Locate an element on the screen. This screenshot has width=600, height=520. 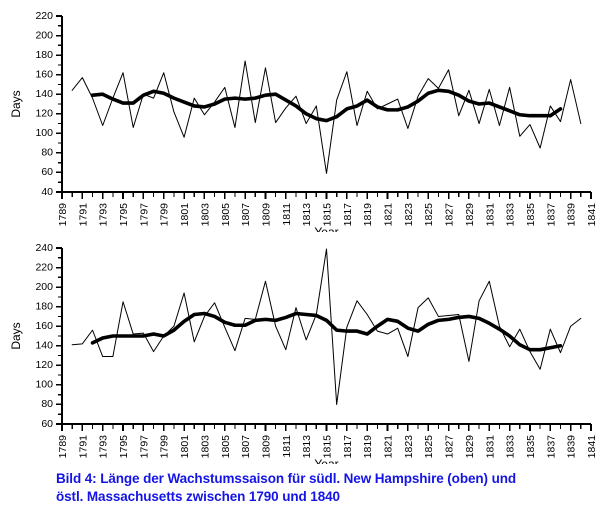
series-smoothed-top is located at coordinates (326, 105).